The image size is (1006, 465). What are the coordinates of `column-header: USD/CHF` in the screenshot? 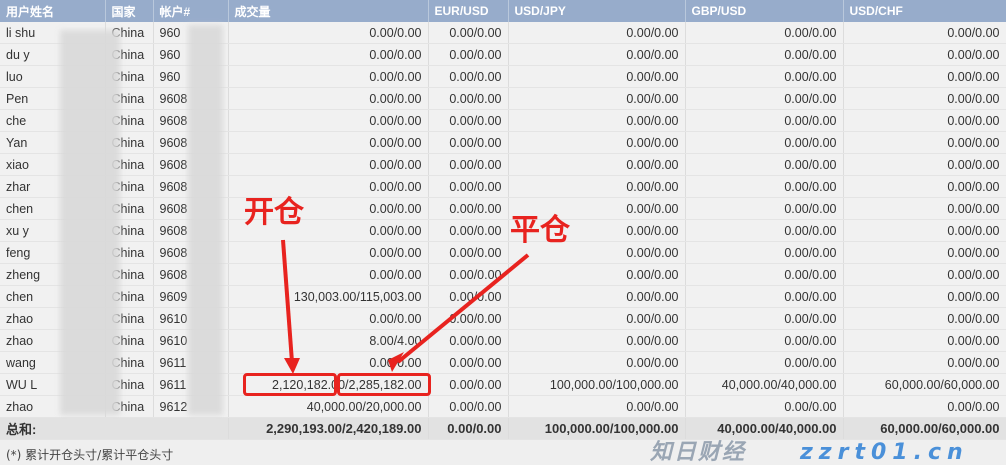 It's located at (924, 11).